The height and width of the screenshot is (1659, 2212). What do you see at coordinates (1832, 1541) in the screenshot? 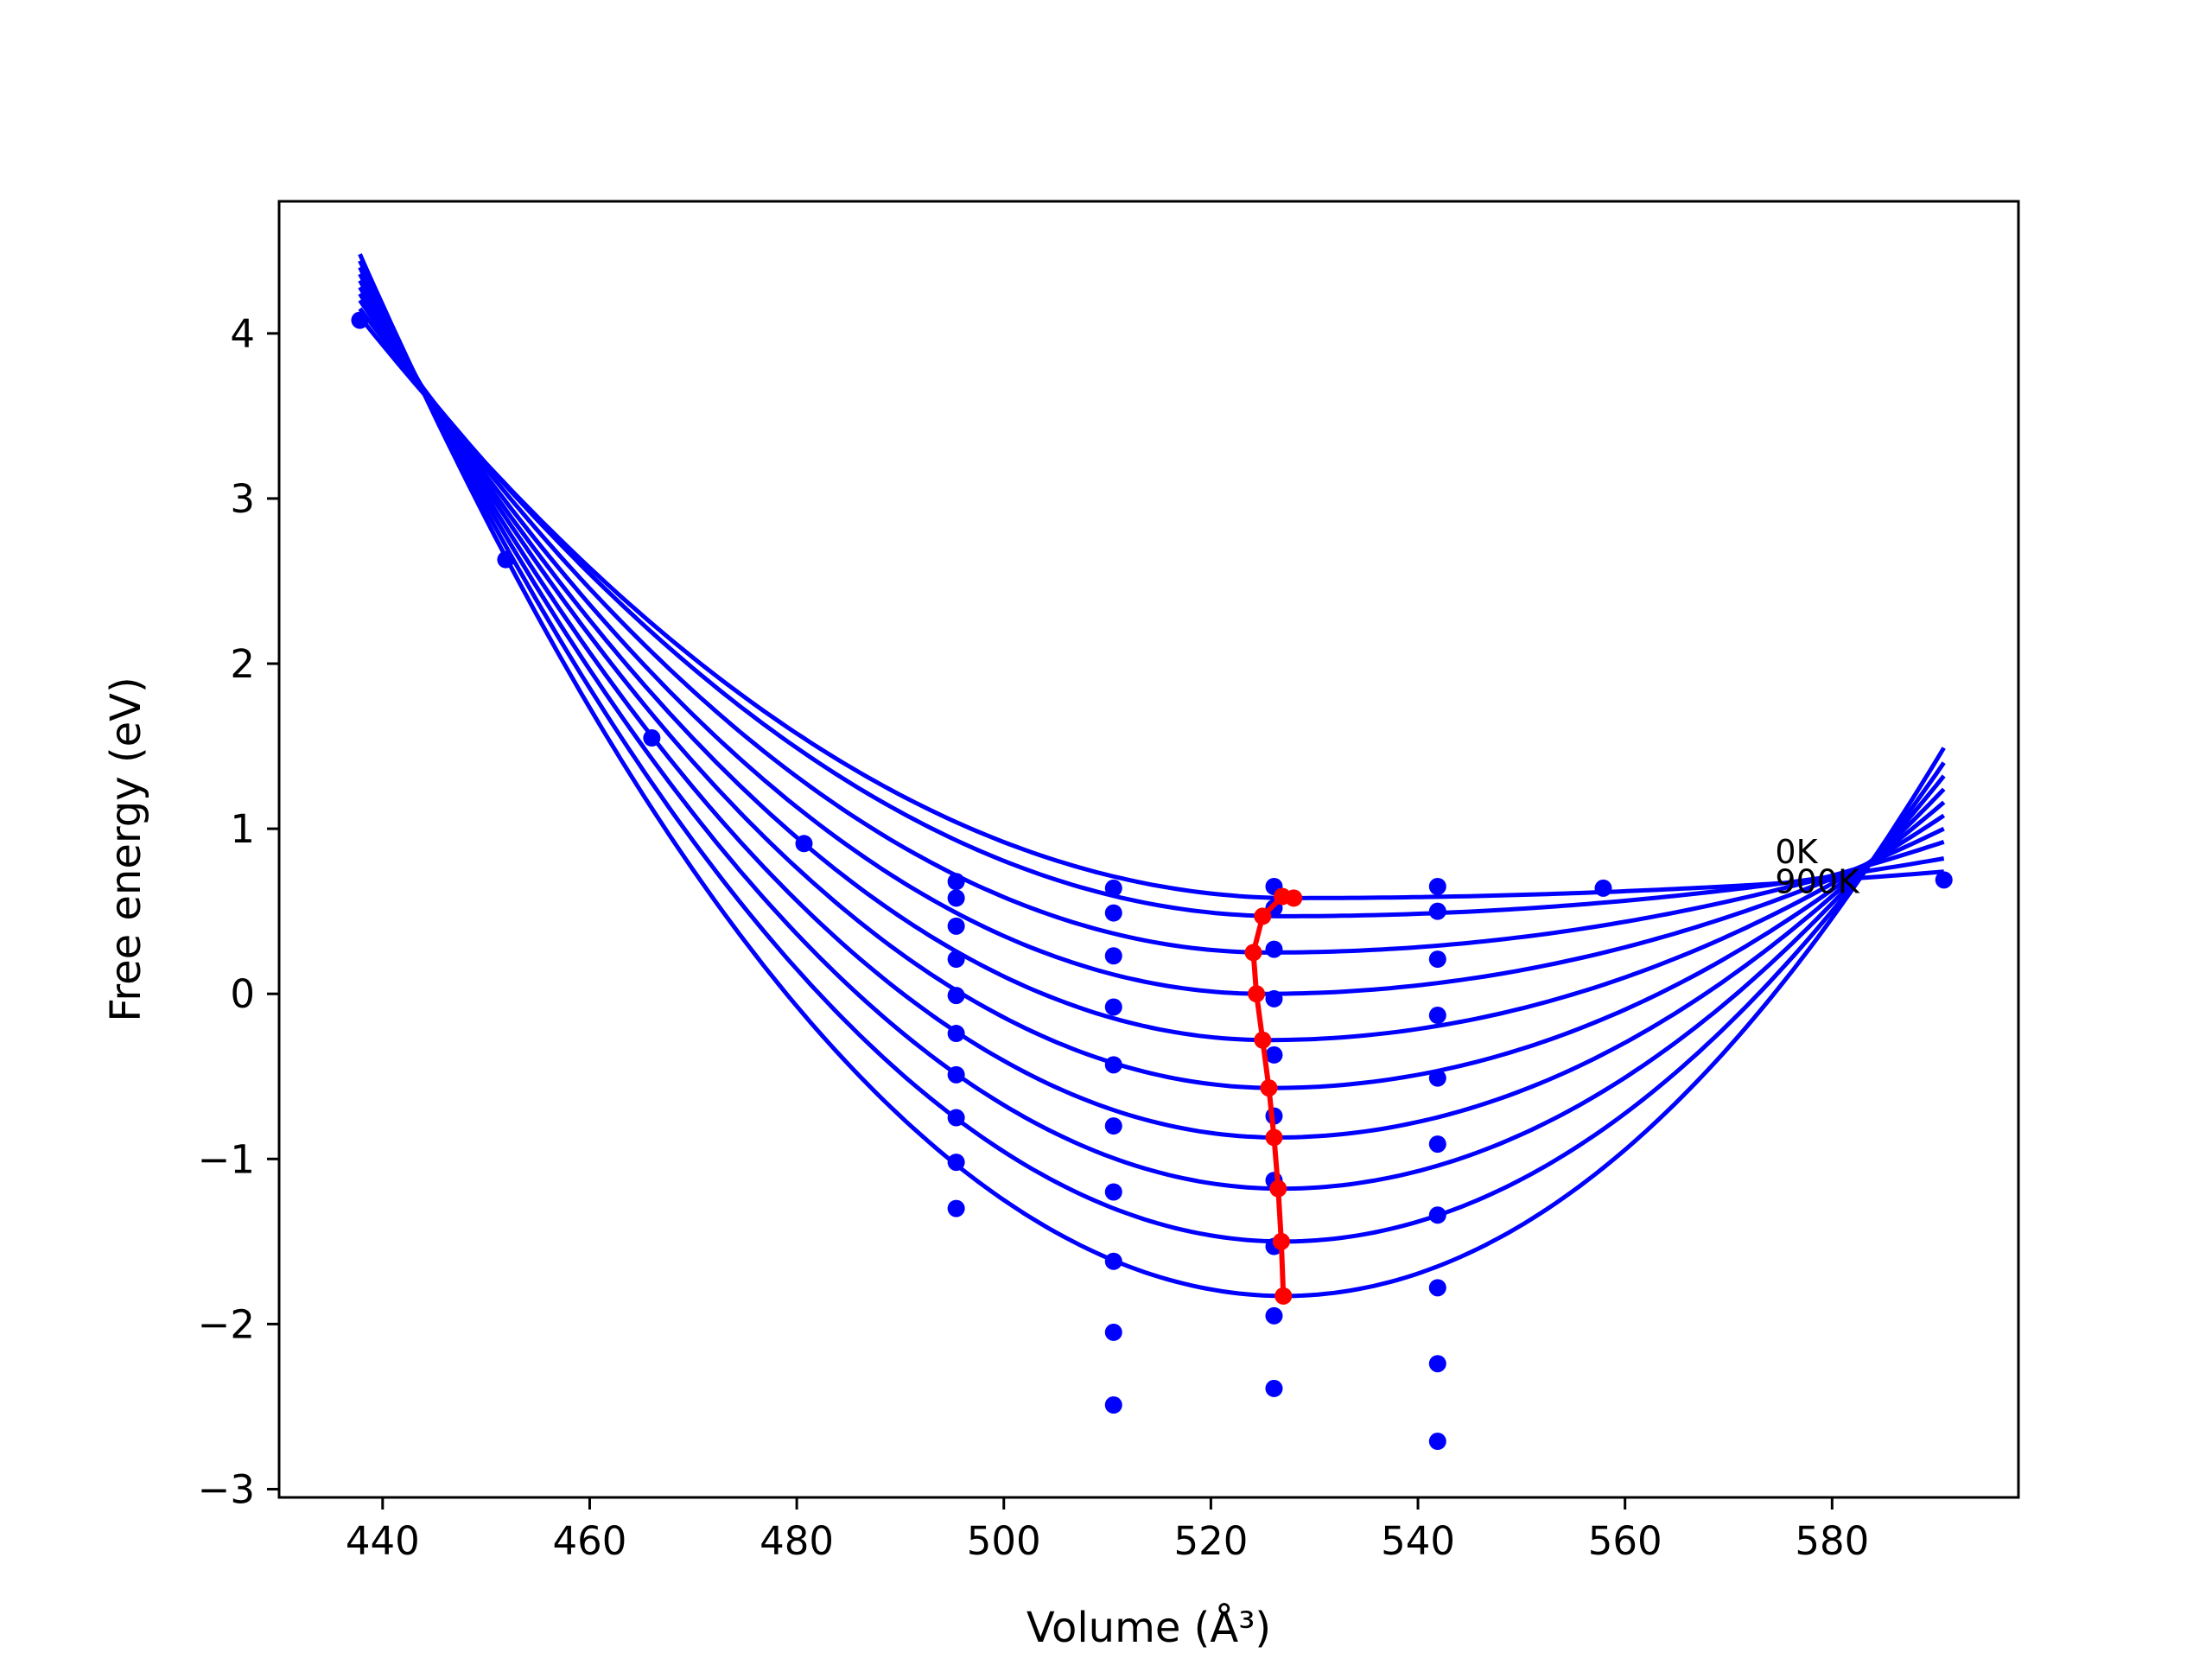
I see `x-tick-label: 580` at bounding box center [1832, 1541].